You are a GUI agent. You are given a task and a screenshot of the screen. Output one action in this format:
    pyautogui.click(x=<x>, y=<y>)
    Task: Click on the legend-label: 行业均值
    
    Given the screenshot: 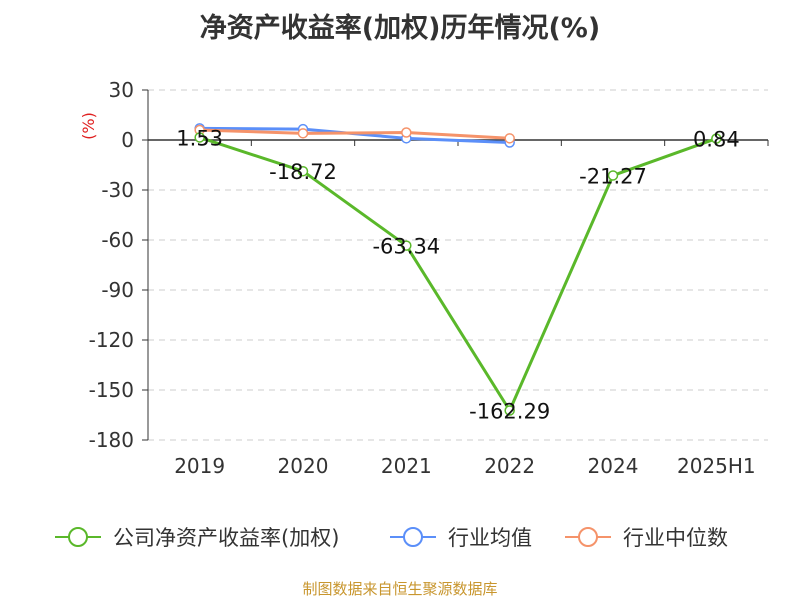 What is the action you would take?
    pyautogui.click(x=490, y=538)
    